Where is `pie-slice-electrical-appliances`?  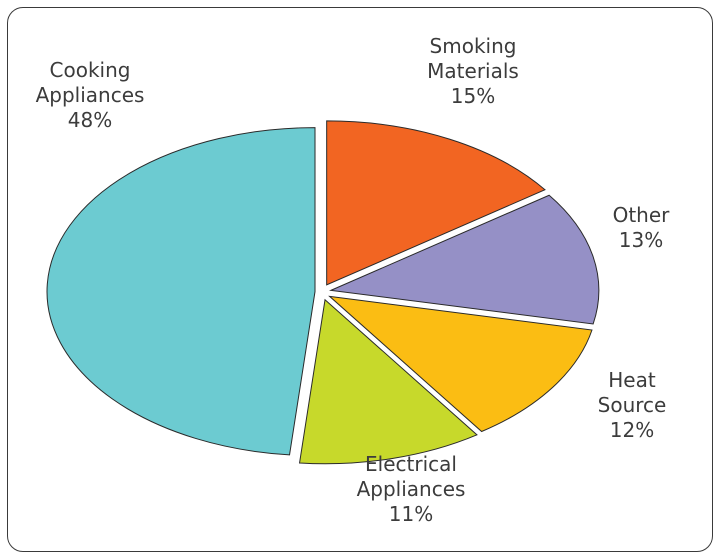
pie-slice-electrical-appliances is located at coordinates (388, 381).